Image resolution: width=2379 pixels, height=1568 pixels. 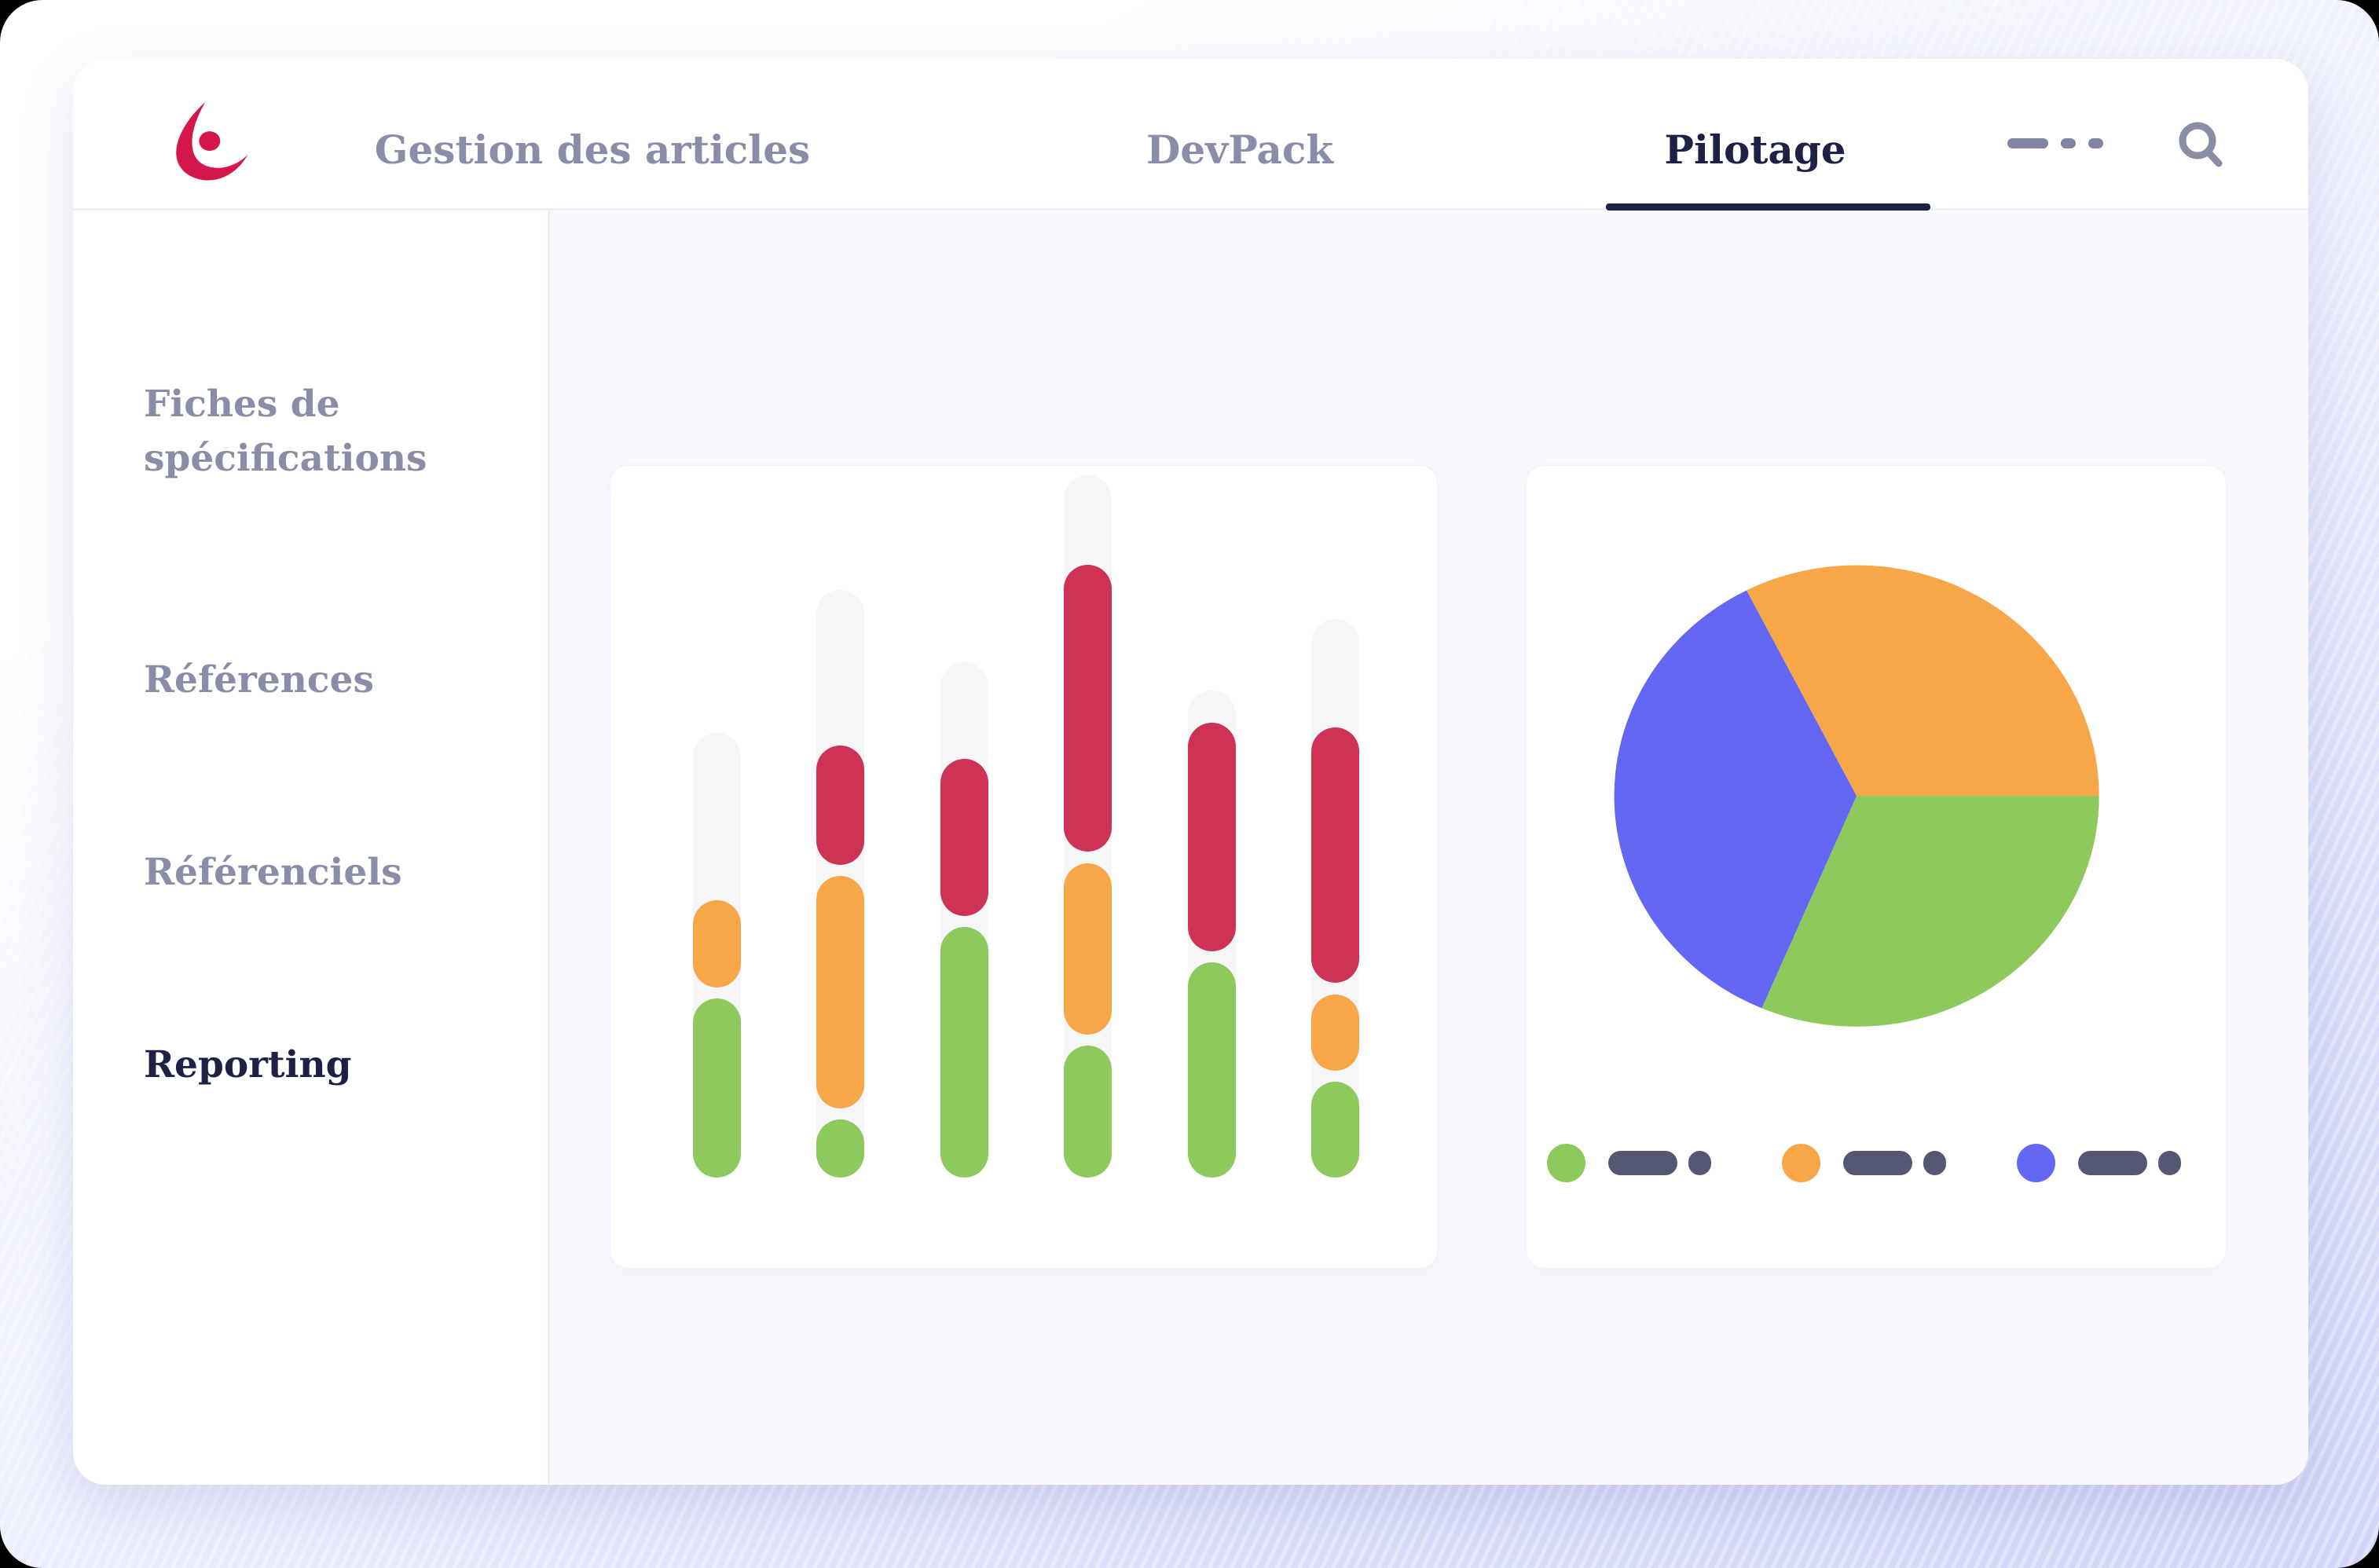 What do you see at coordinates (285, 431) in the screenshot?
I see `sidebar-item-fiches-de-specifications: Fiches de spécifications` at bounding box center [285, 431].